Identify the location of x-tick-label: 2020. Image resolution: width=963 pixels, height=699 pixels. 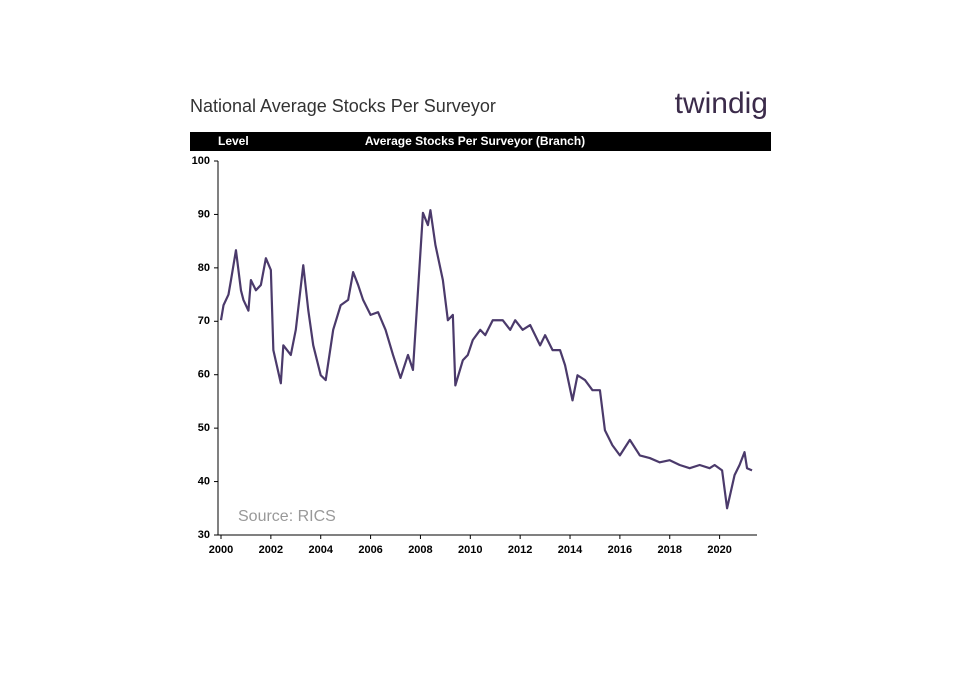
(719, 550).